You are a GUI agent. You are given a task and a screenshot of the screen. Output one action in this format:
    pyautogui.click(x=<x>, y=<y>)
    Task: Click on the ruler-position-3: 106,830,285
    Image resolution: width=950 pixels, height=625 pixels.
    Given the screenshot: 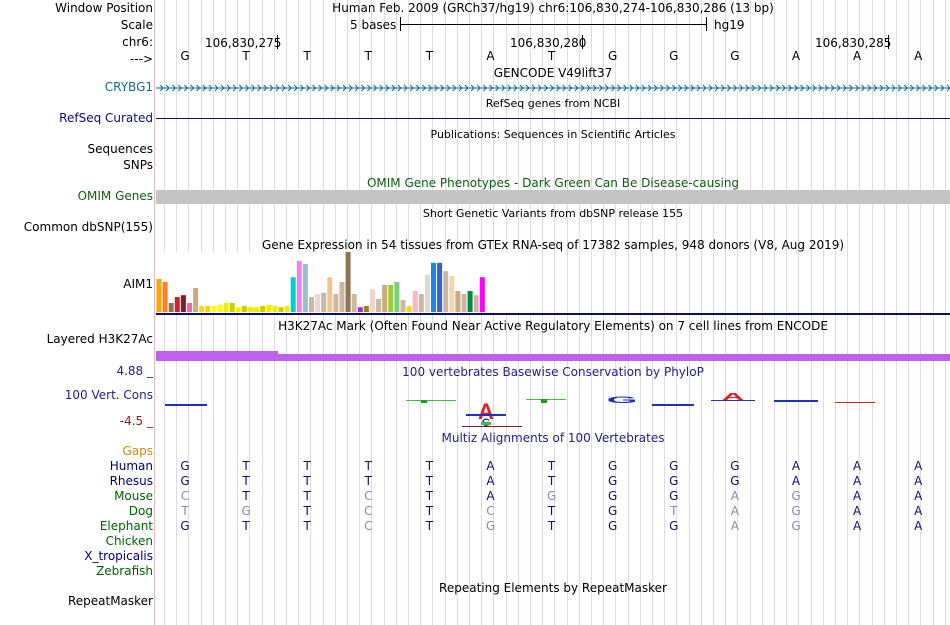 What is the action you would take?
    pyautogui.click(x=853, y=43)
    